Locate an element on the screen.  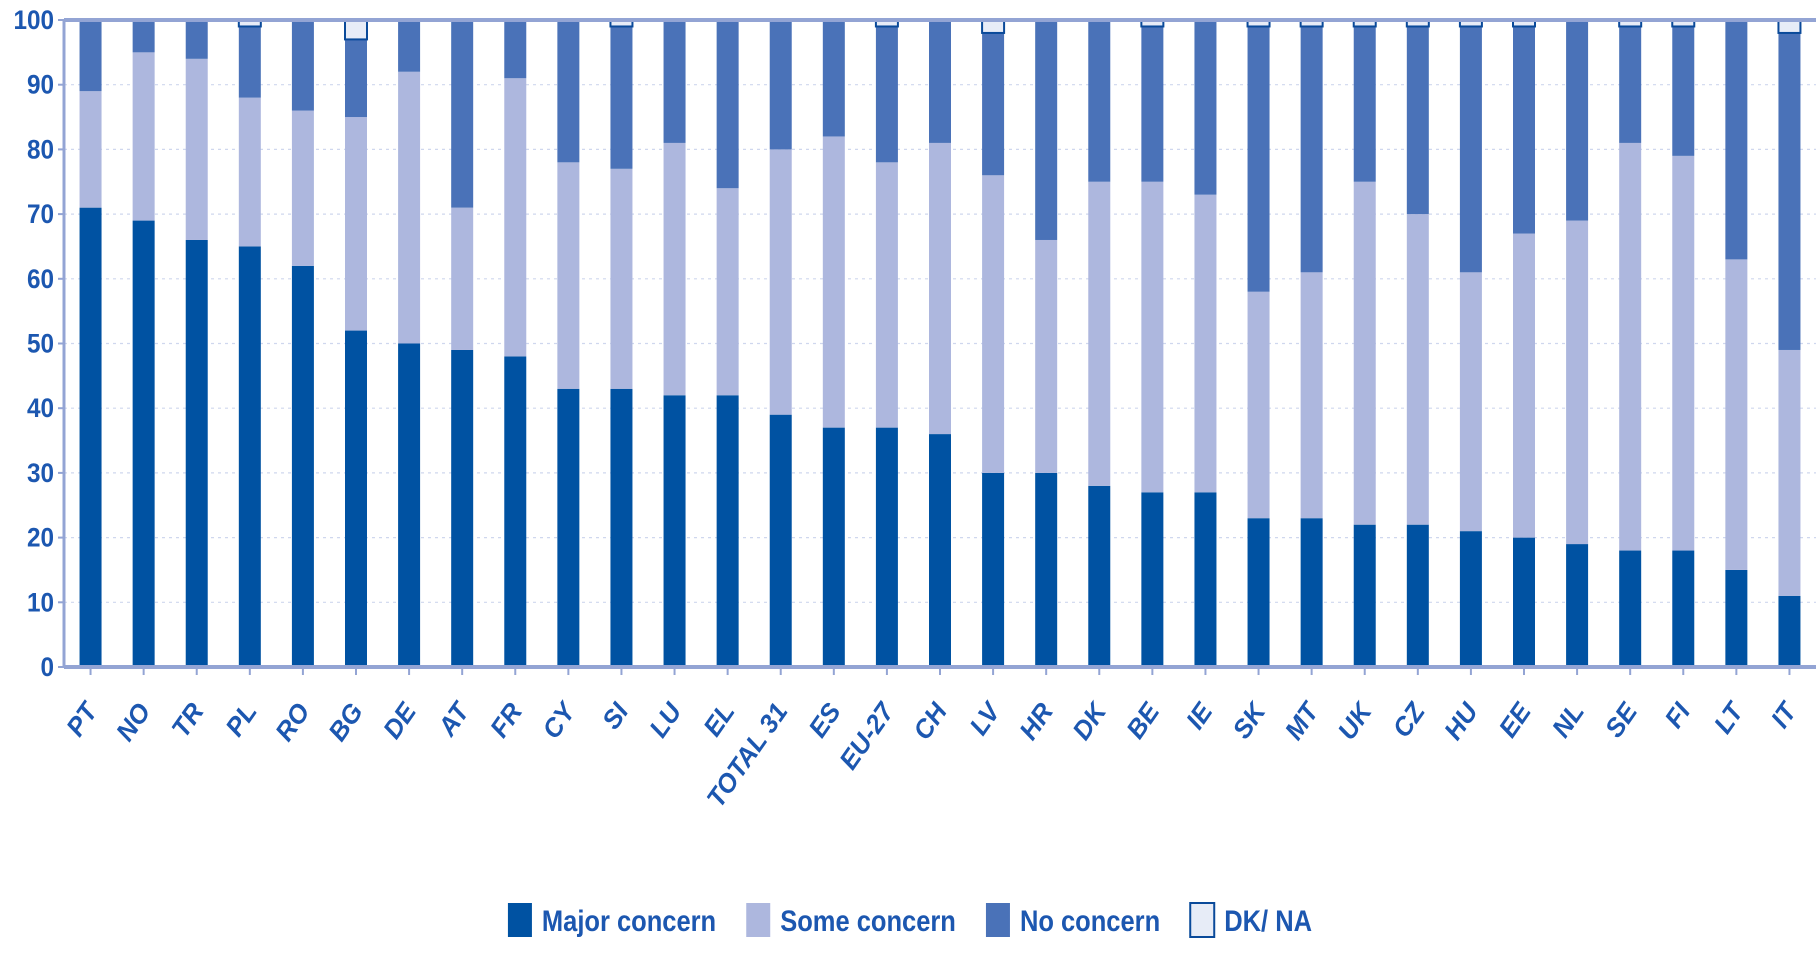
legend-item-no-concern: No concern is located at coordinates (1072, 920).